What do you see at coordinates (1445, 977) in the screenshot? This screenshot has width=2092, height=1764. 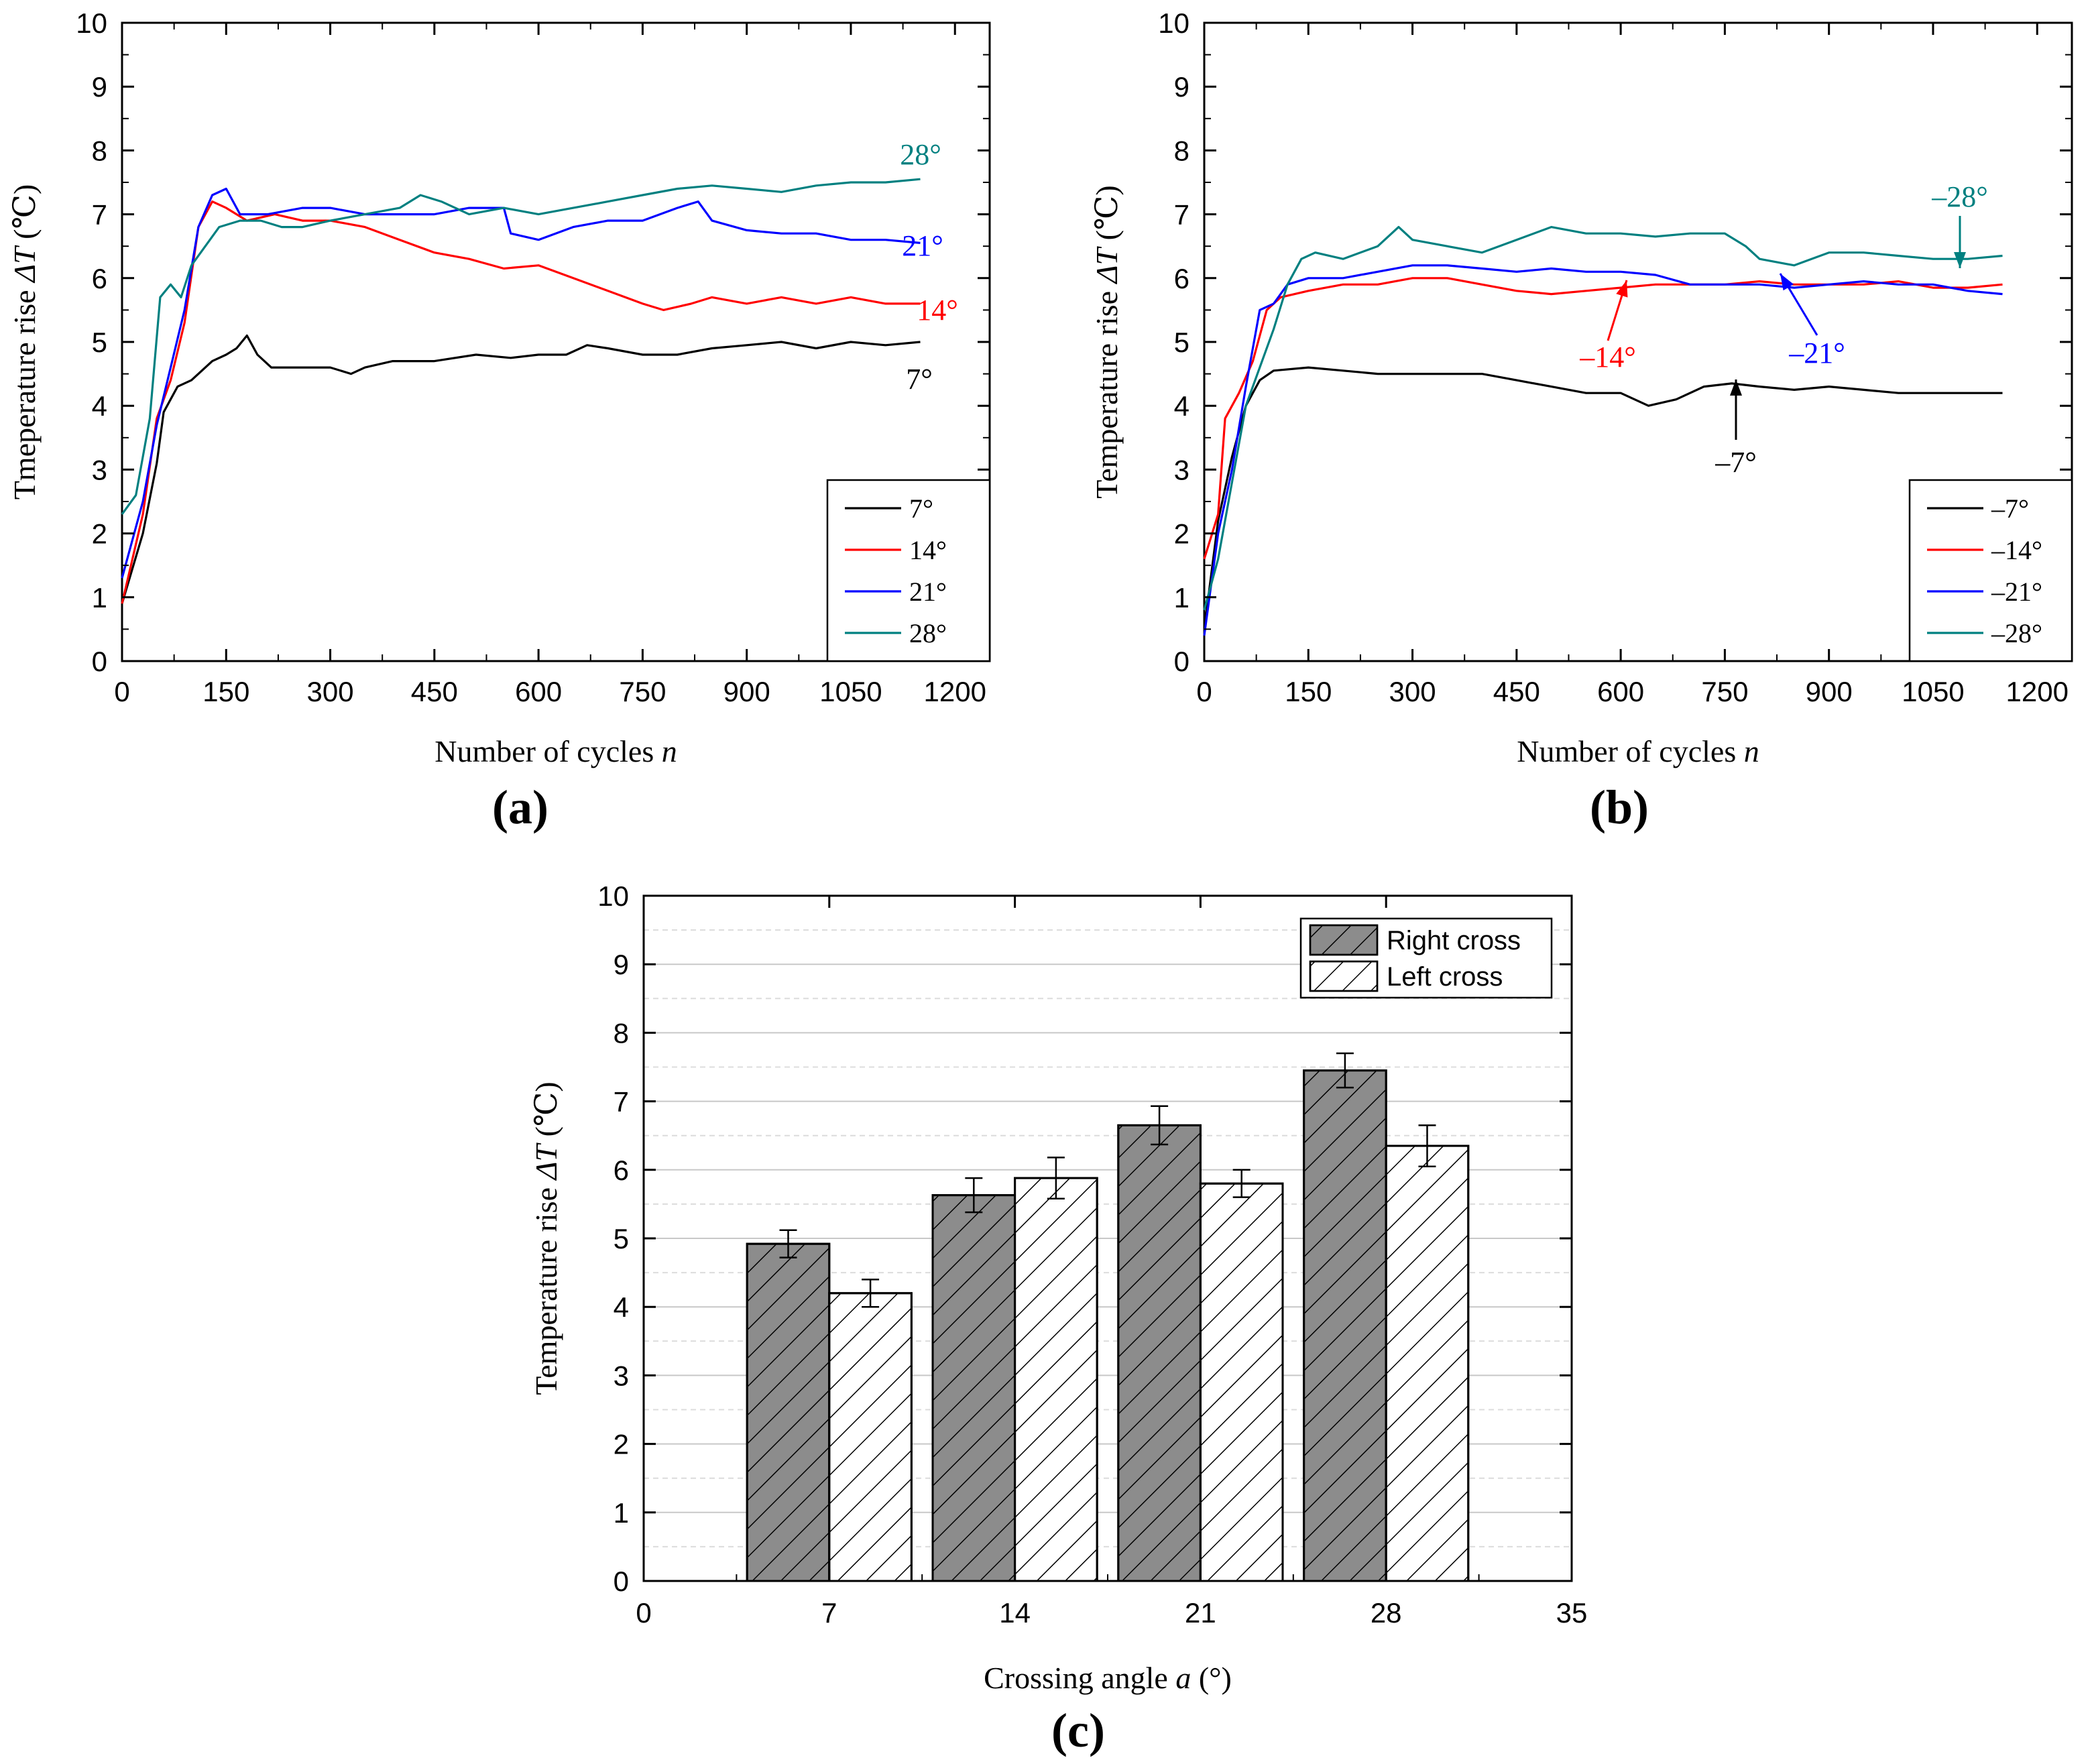 I see `legend-label-left-cross: Left cross` at bounding box center [1445, 977].